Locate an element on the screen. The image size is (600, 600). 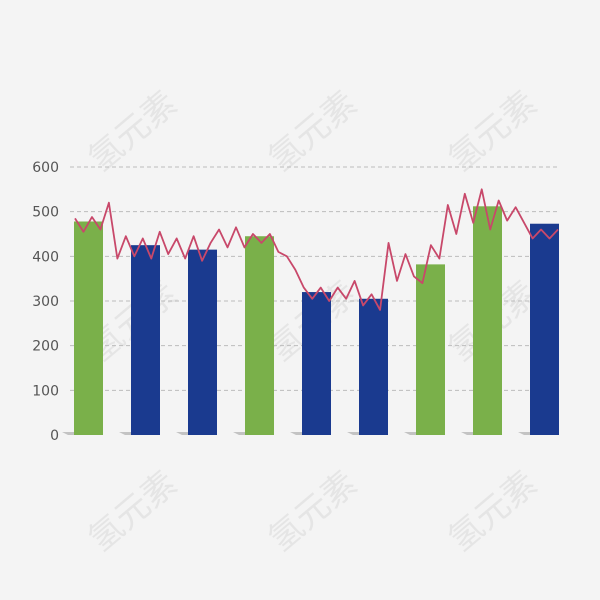
y-tick-label: 600 is located at coordinates (45, 168).